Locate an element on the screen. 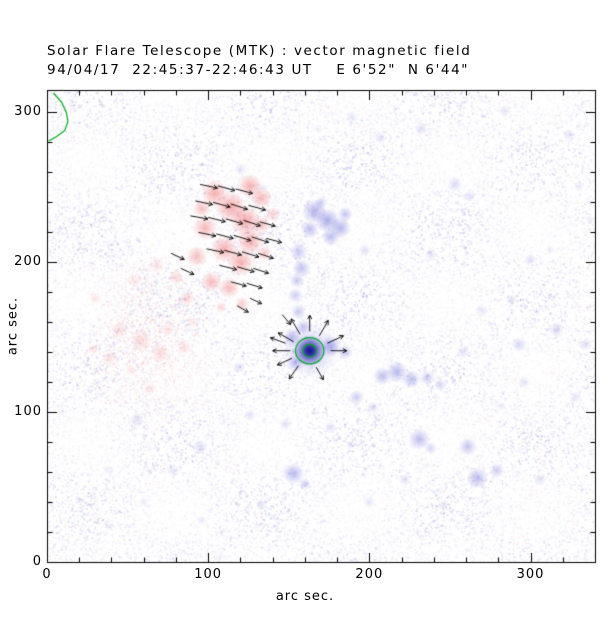 The image size is (612, 617). x-tick-label: 100 is located at coordinates (208, 574).